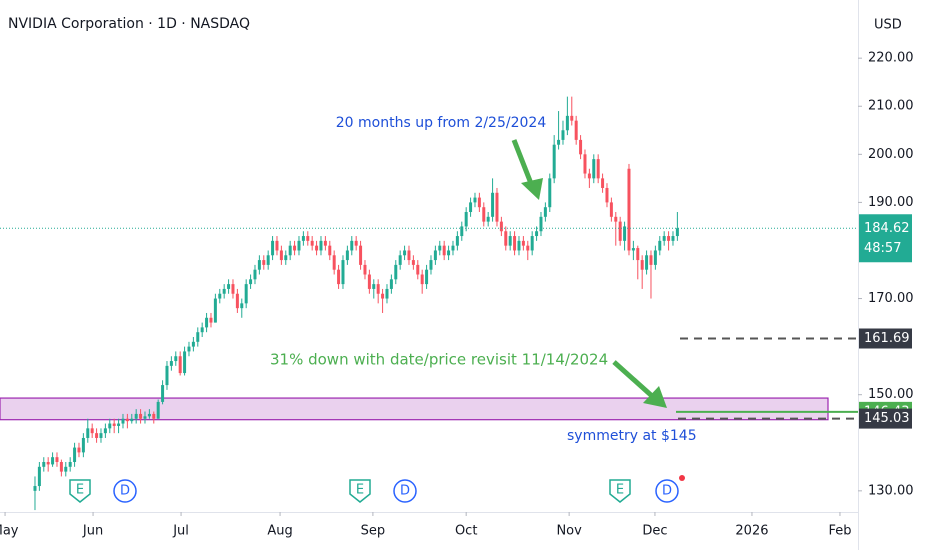 The image size is (932, 550). What do you see at coordinates (279, 531) in the screenshot?
I see `x-tick-label: Aug` at bounding box center [279, 531].